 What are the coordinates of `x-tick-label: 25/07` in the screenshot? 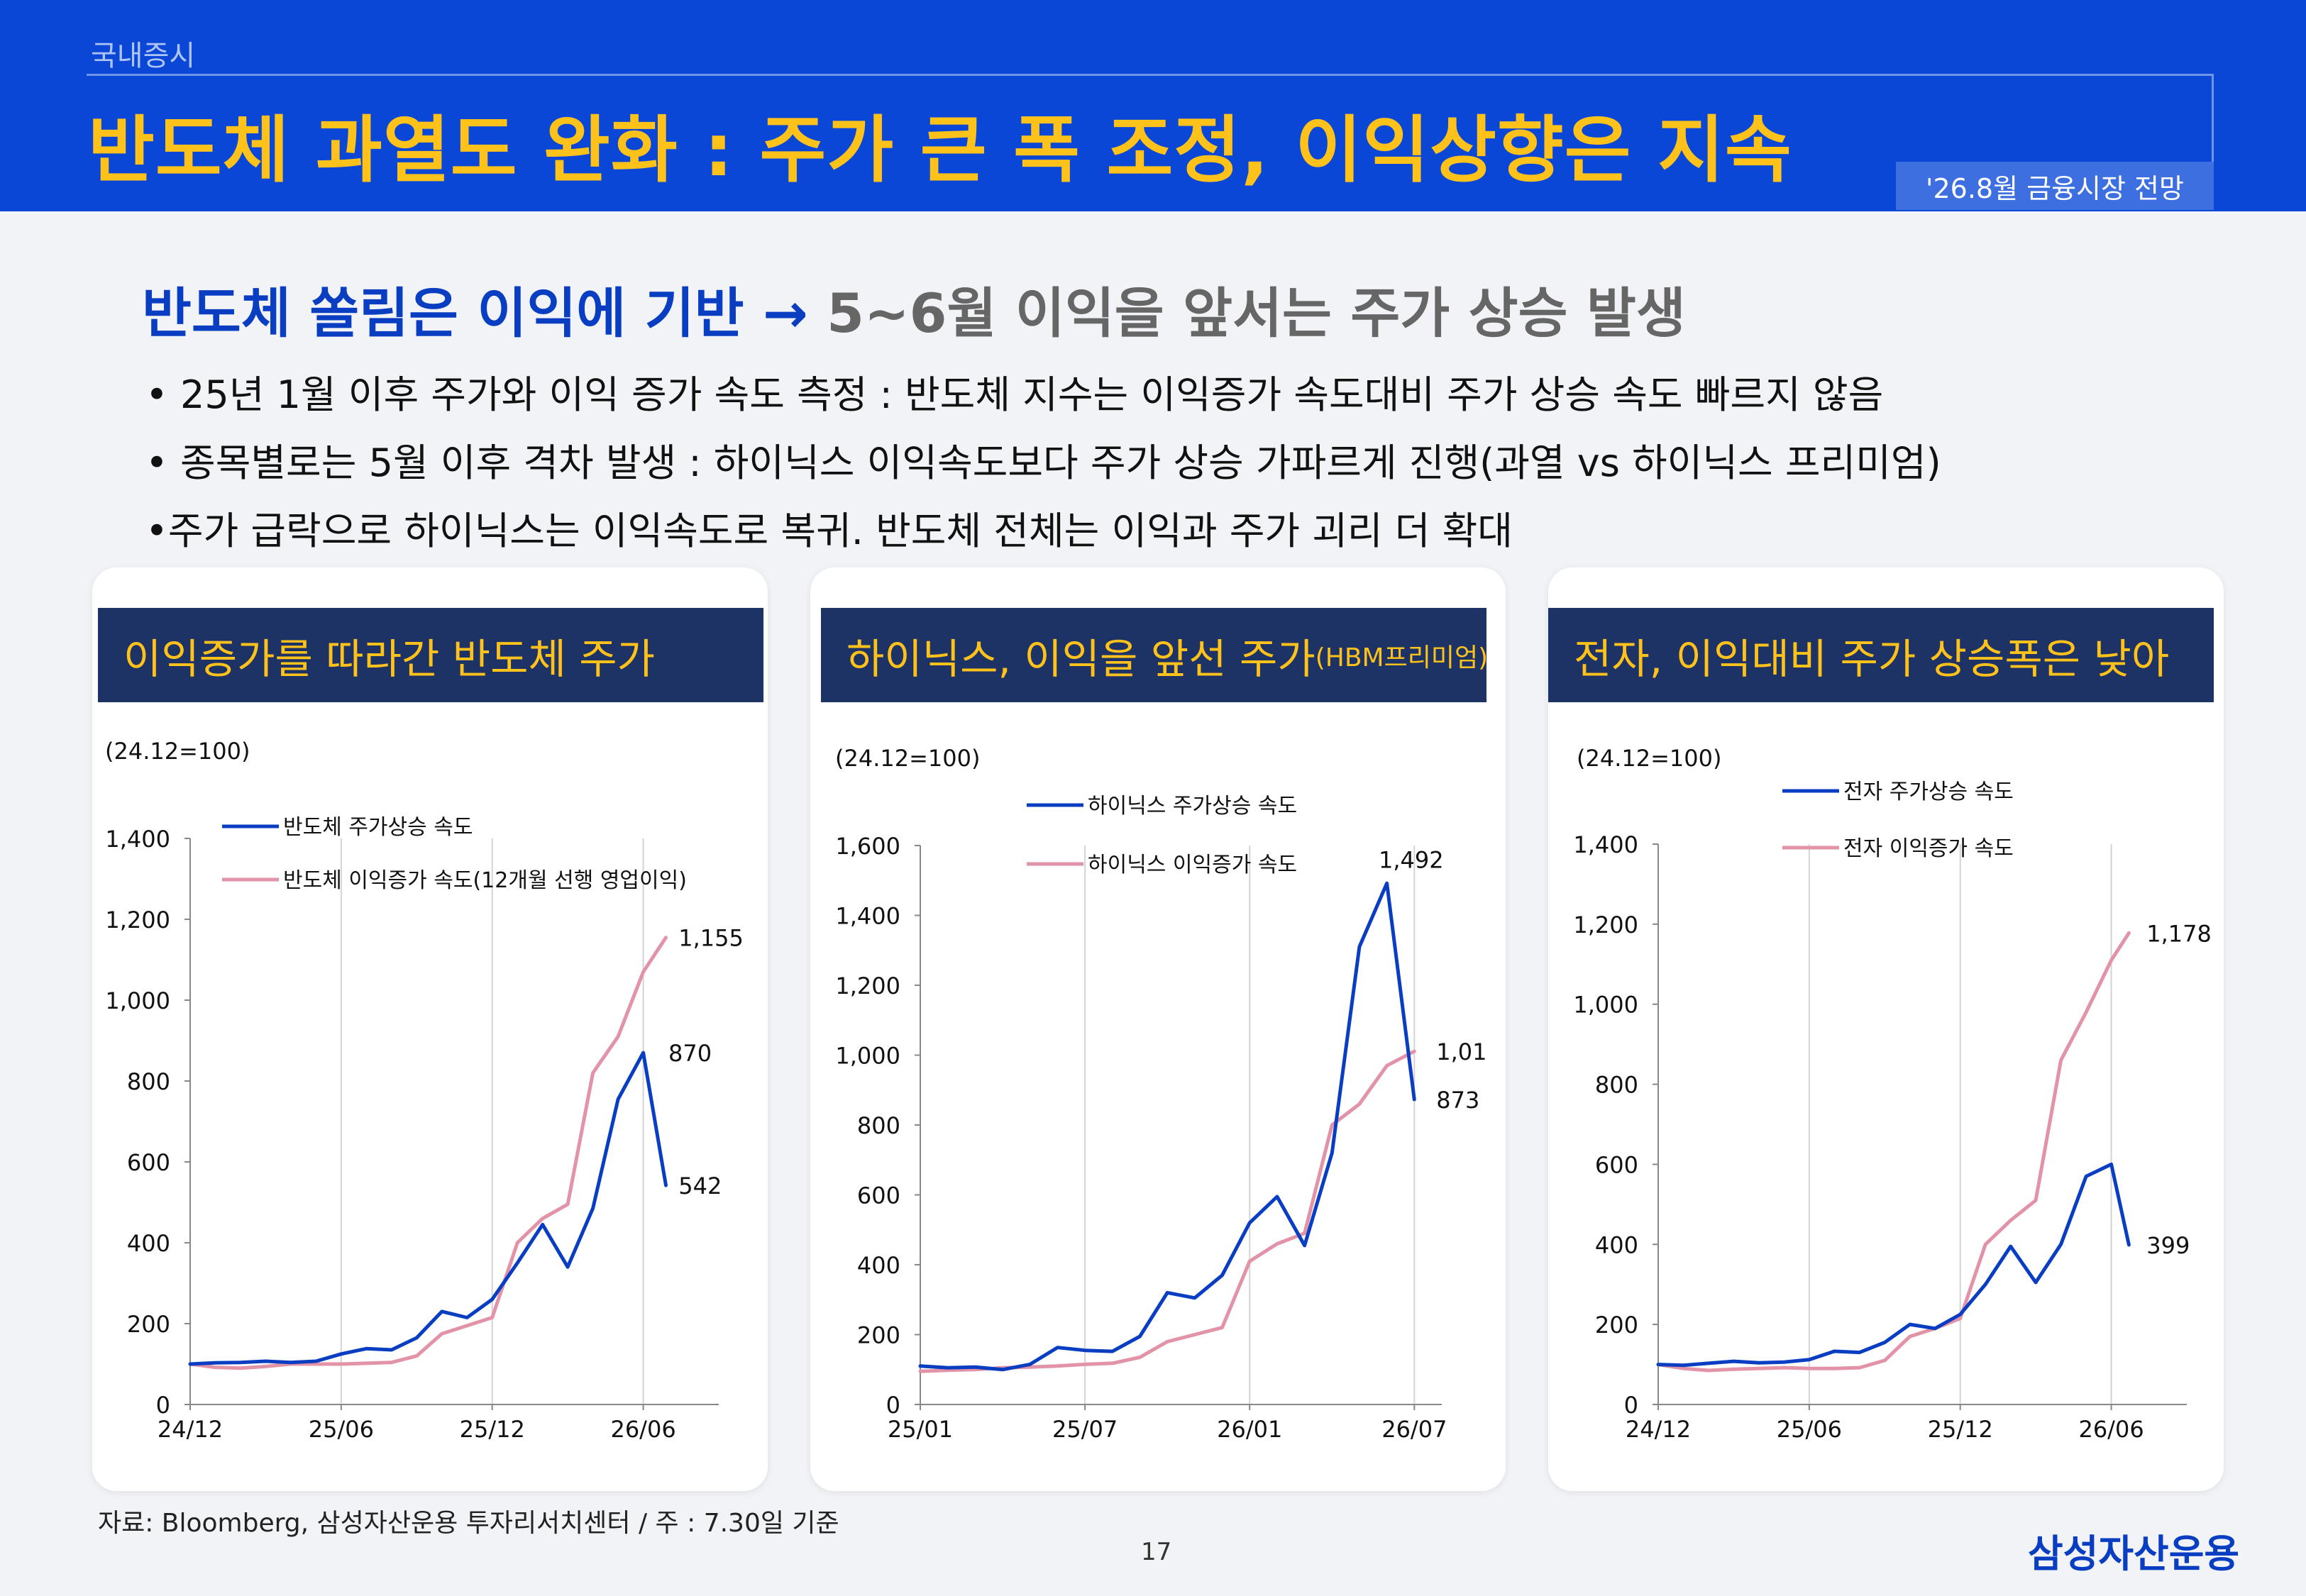 It's located at (1085, 1429).